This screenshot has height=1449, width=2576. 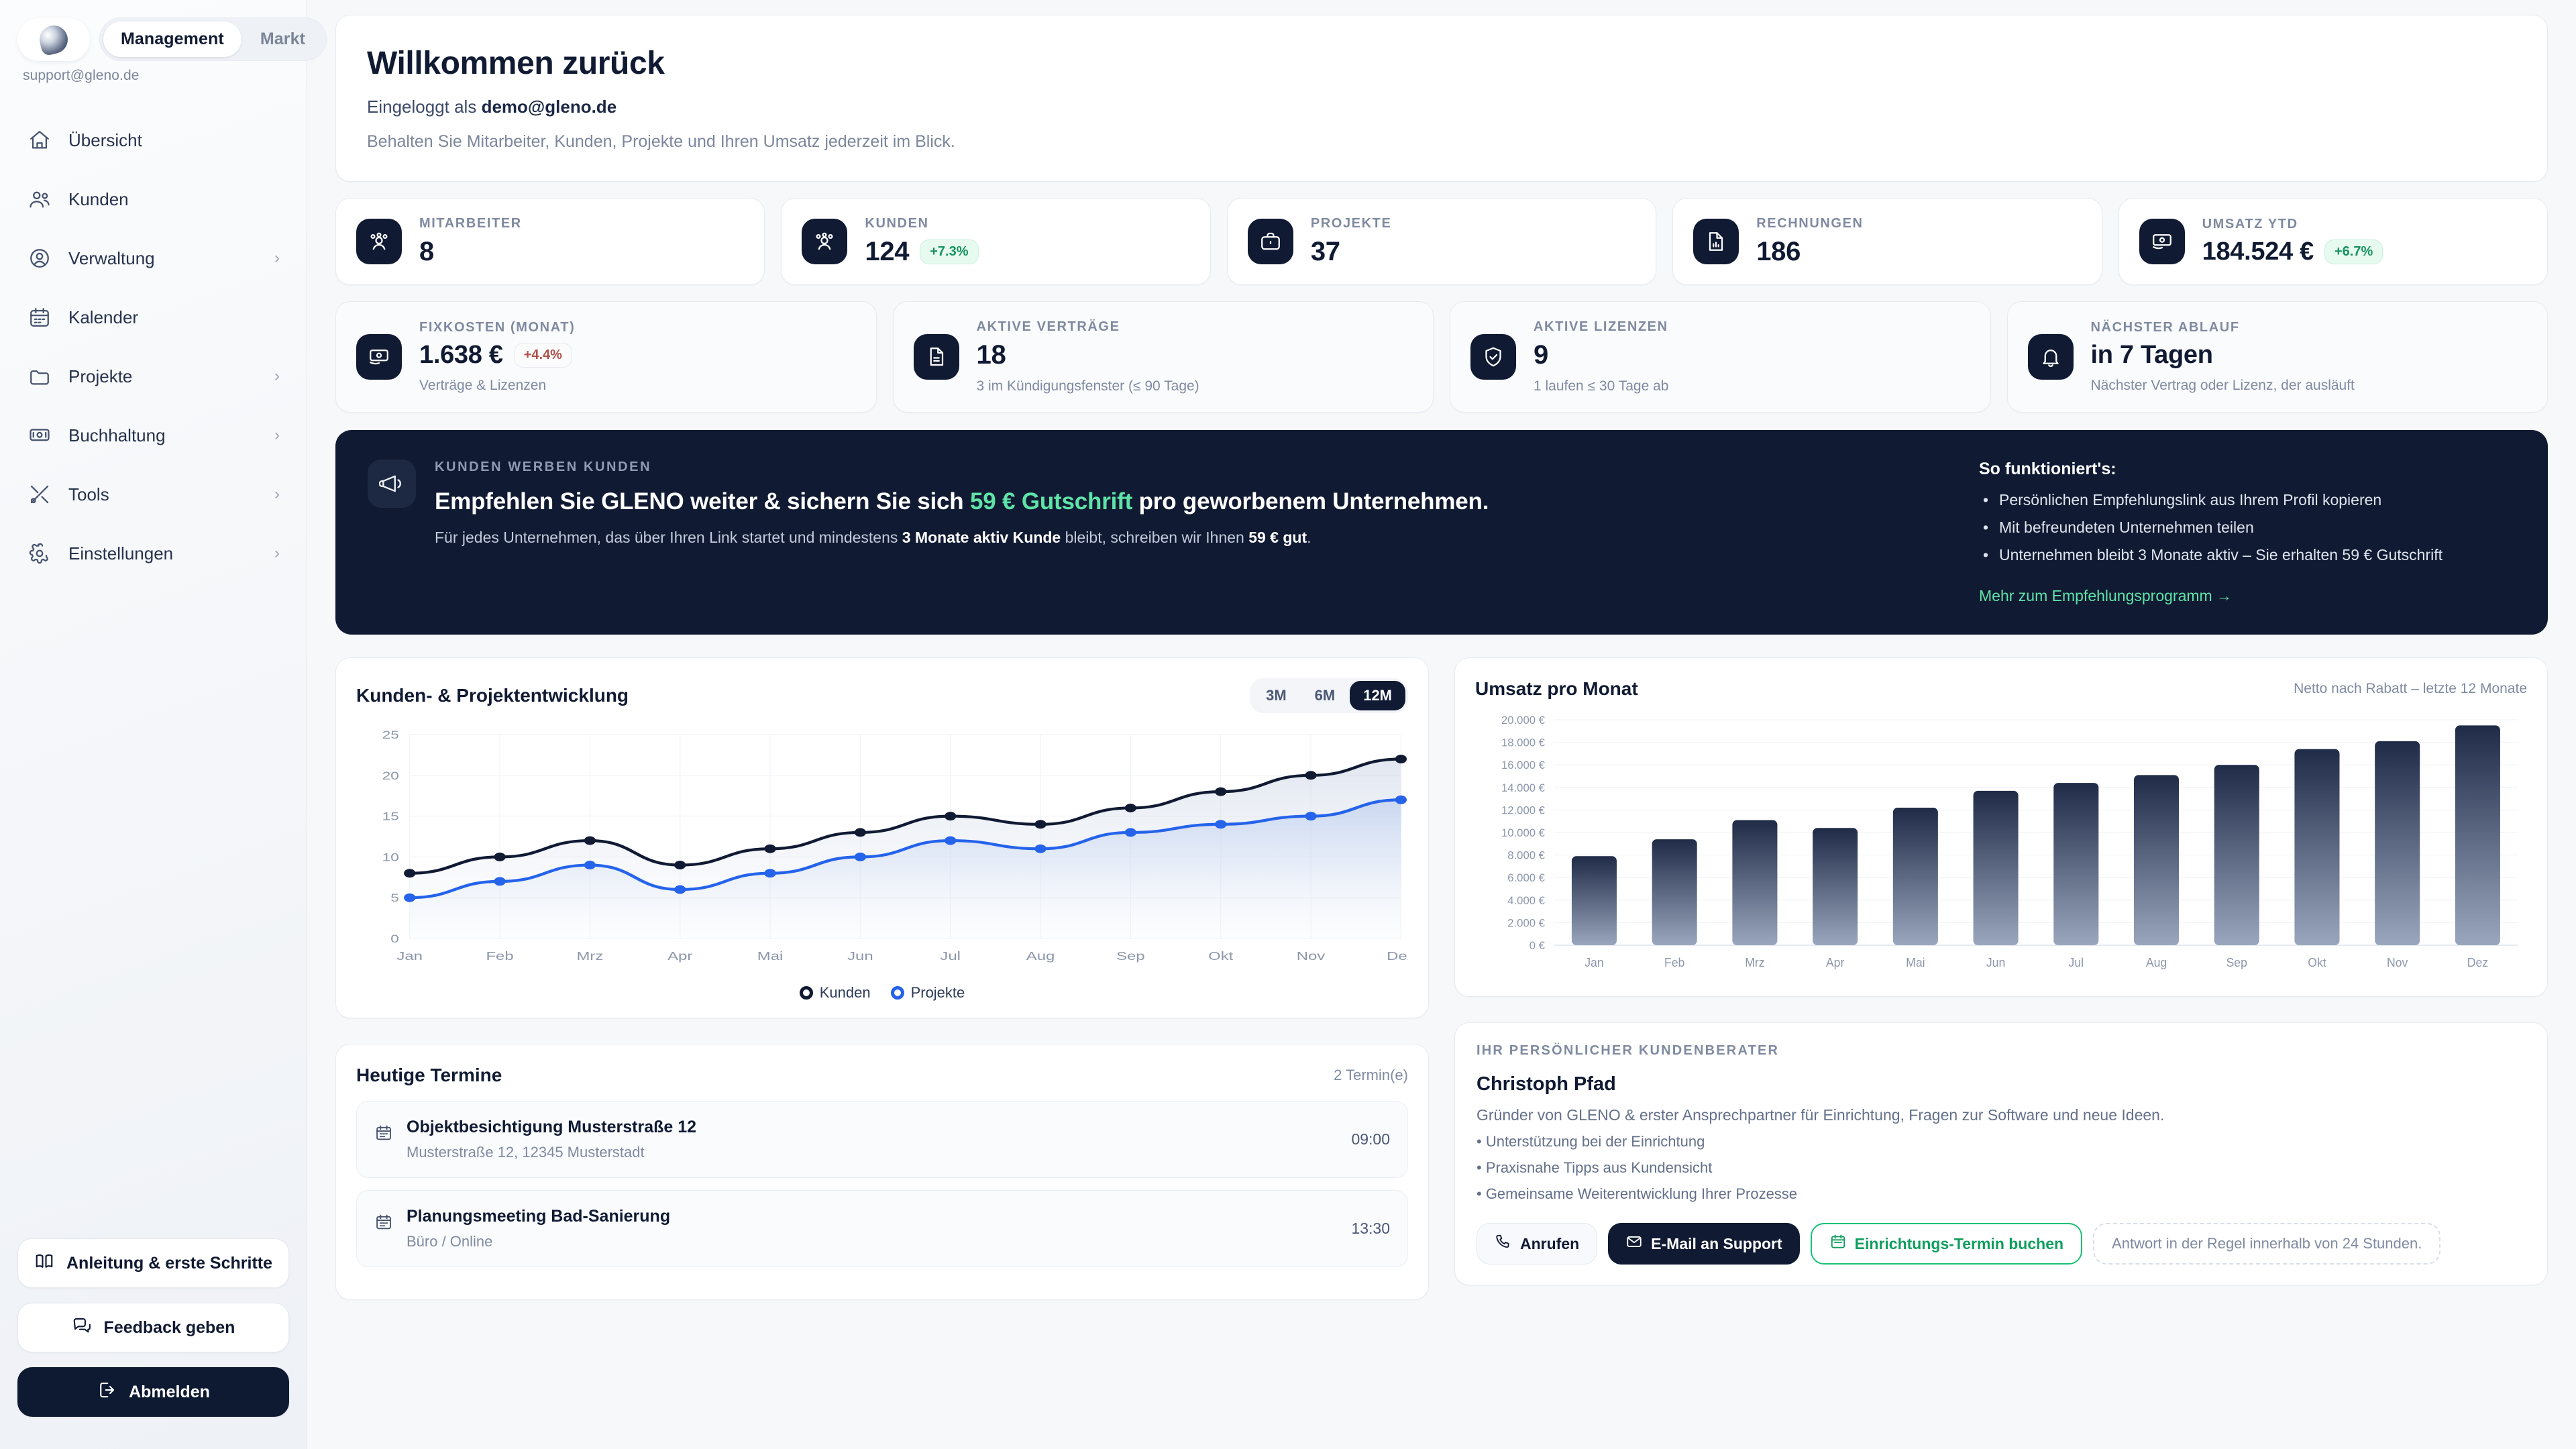 I want to click on workspace-switcher: Management Markt, so click(x=213, y=39).